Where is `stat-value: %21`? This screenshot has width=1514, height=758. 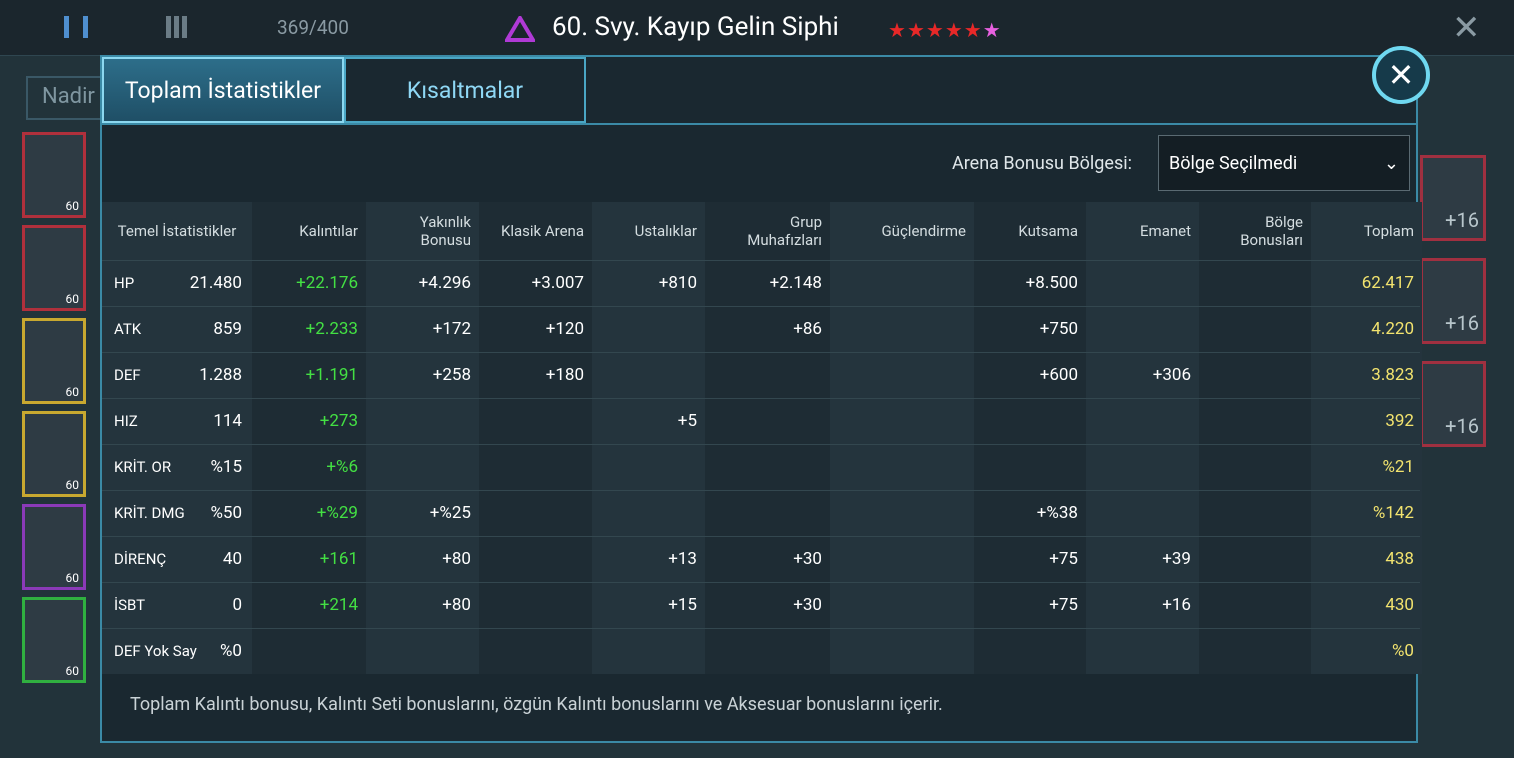
stat-value: %21 is located at coordinates (1398, 467).